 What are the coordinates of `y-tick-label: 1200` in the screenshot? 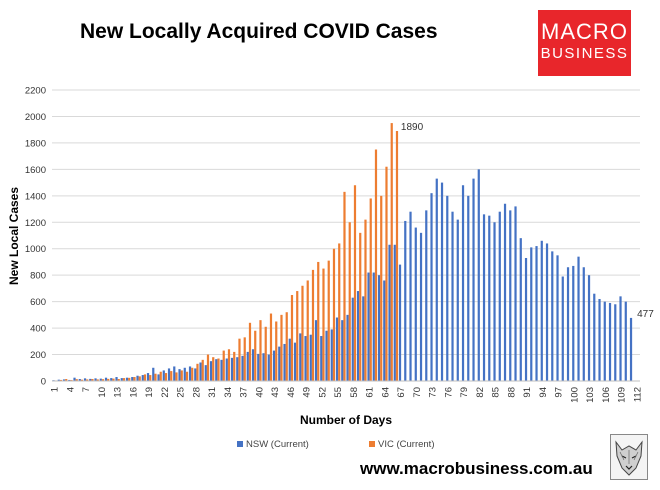 It's located at (35, 223).